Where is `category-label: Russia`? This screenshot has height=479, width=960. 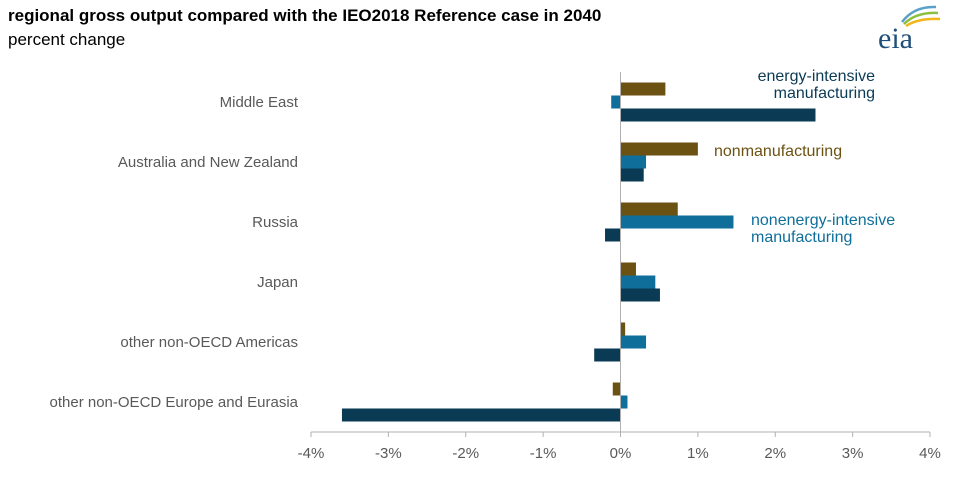 category-label: Russia is located at coordinates (275, 222).